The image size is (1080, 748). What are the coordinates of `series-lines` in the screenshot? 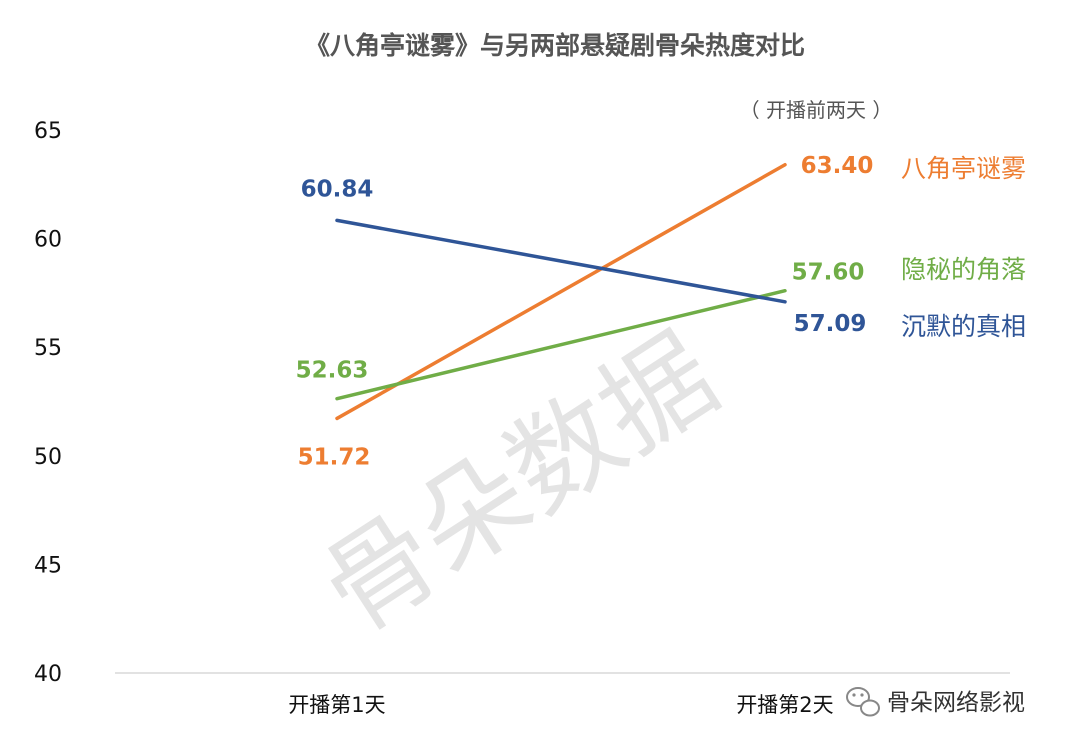 It's located at (561, 292).